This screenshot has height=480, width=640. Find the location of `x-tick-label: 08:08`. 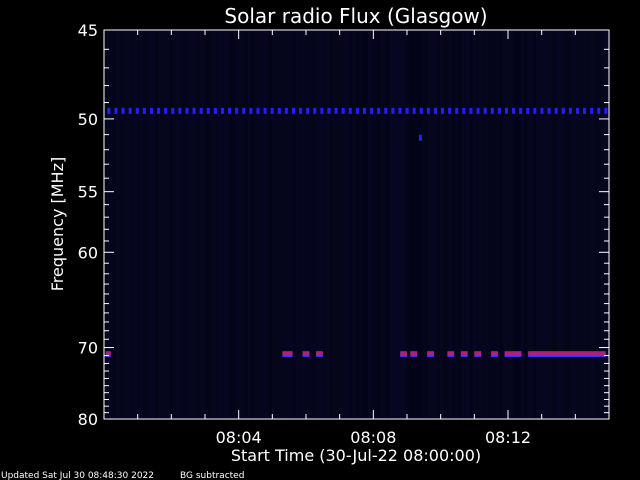

x-tick-label: 08:08 is located at coordinates (373, 437).